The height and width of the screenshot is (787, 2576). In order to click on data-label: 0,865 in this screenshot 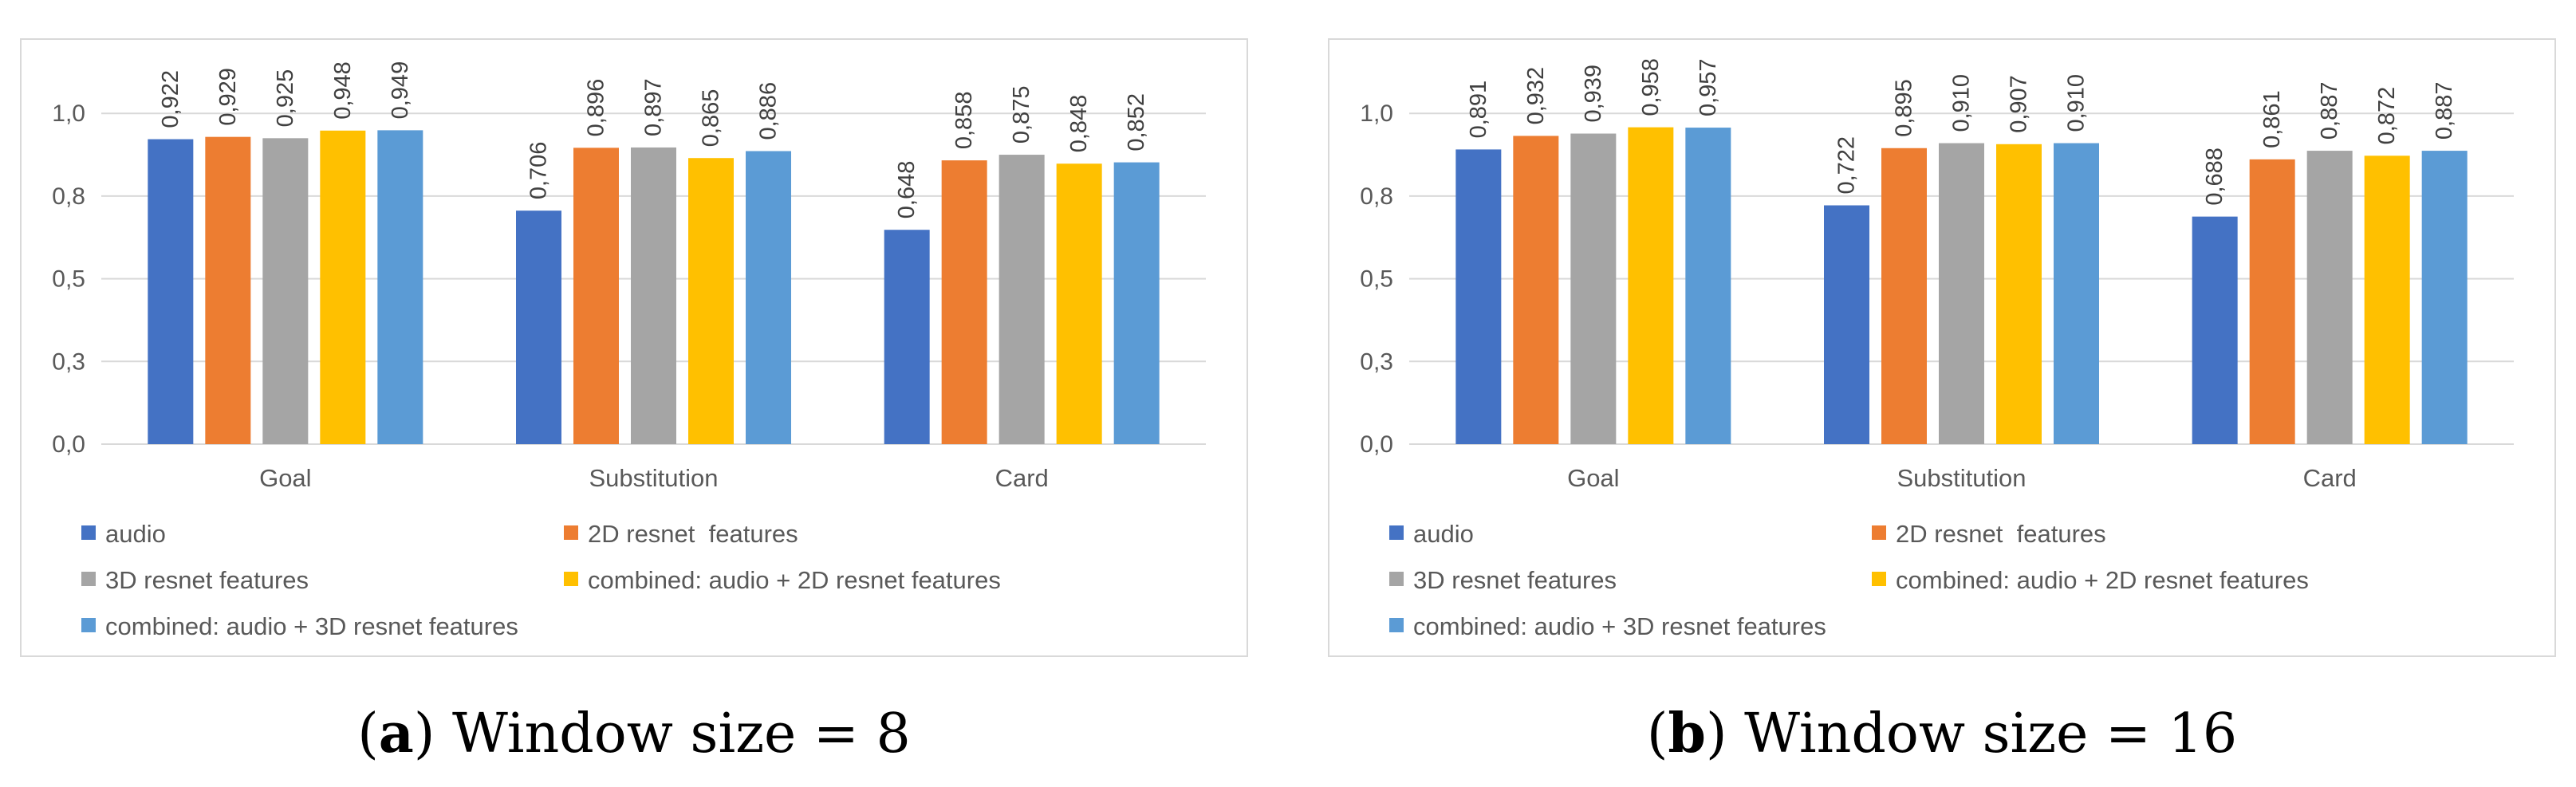, I will do `click(711, 119)`.